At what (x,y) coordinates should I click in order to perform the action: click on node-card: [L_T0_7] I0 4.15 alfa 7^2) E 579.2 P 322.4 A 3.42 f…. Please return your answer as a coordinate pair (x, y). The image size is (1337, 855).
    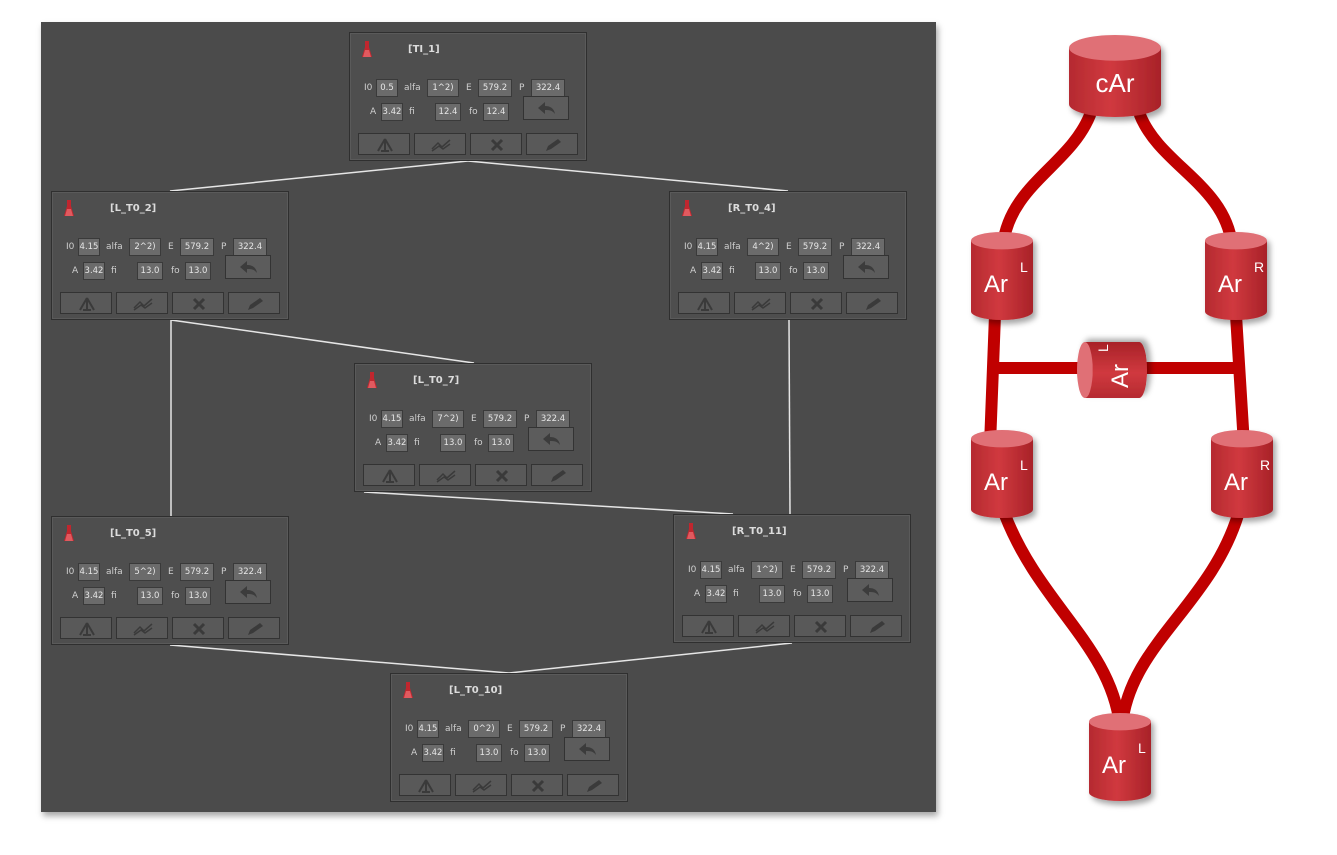
    Looking at the image, I should click on (473, 427).